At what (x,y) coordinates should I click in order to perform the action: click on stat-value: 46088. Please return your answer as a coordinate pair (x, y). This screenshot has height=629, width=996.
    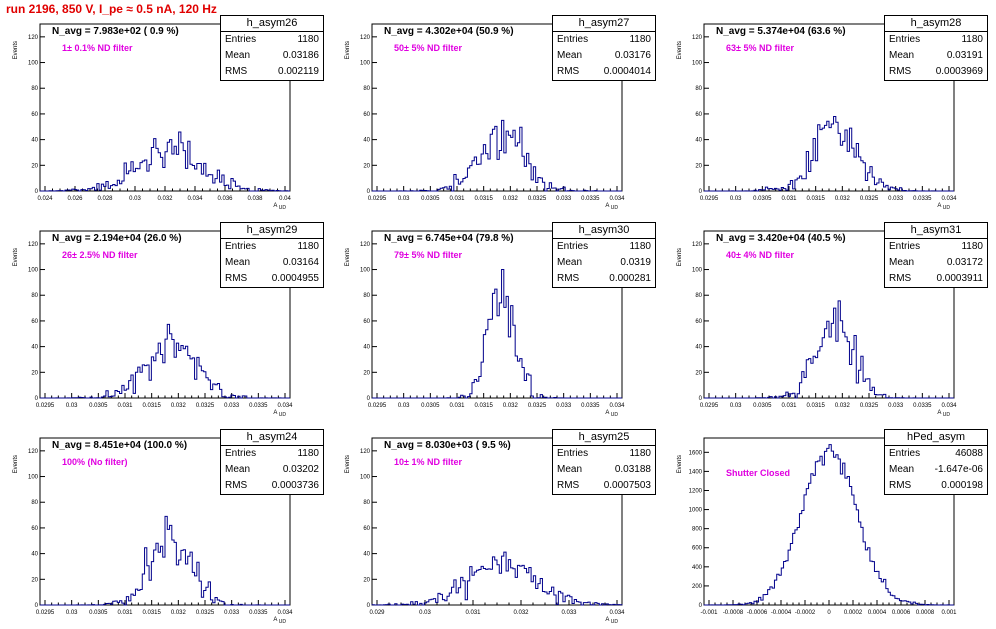
    Looking at the image, I should click on (969, 453).